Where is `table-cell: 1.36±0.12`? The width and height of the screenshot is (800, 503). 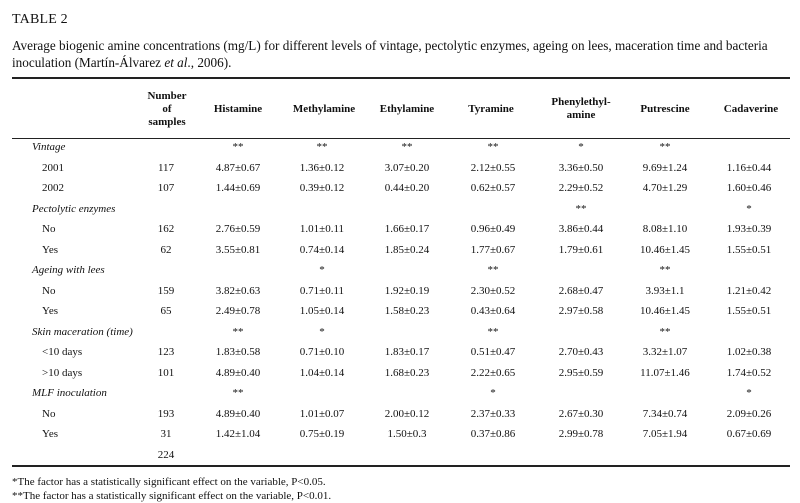
table-cell: 1.36±0.12 is located at coordinates (322, 167).